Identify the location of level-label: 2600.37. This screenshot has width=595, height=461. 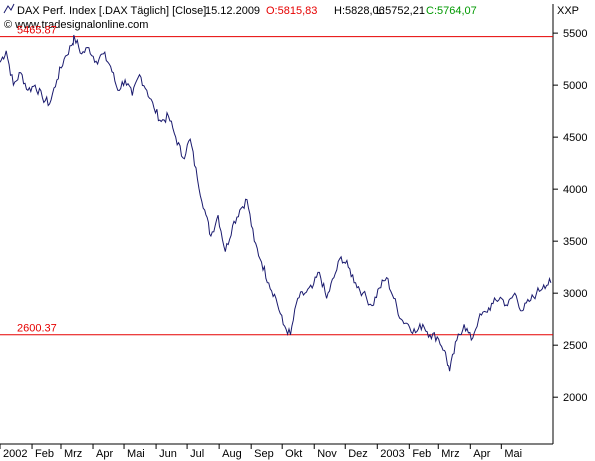
(37, 329).